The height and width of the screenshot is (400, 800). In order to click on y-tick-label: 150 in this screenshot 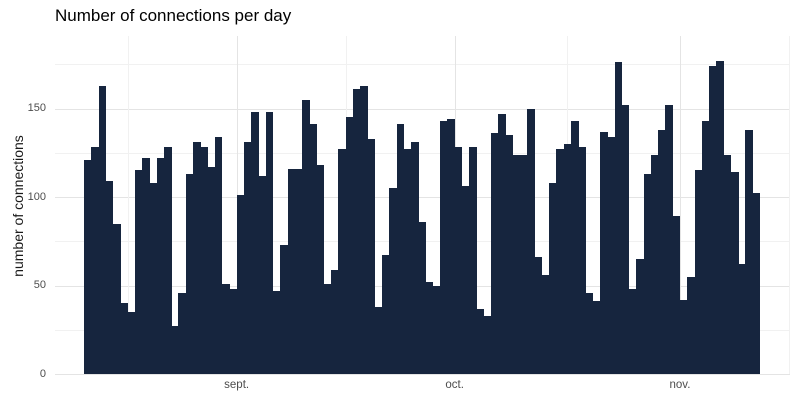, I will do `click(36, 108)`.